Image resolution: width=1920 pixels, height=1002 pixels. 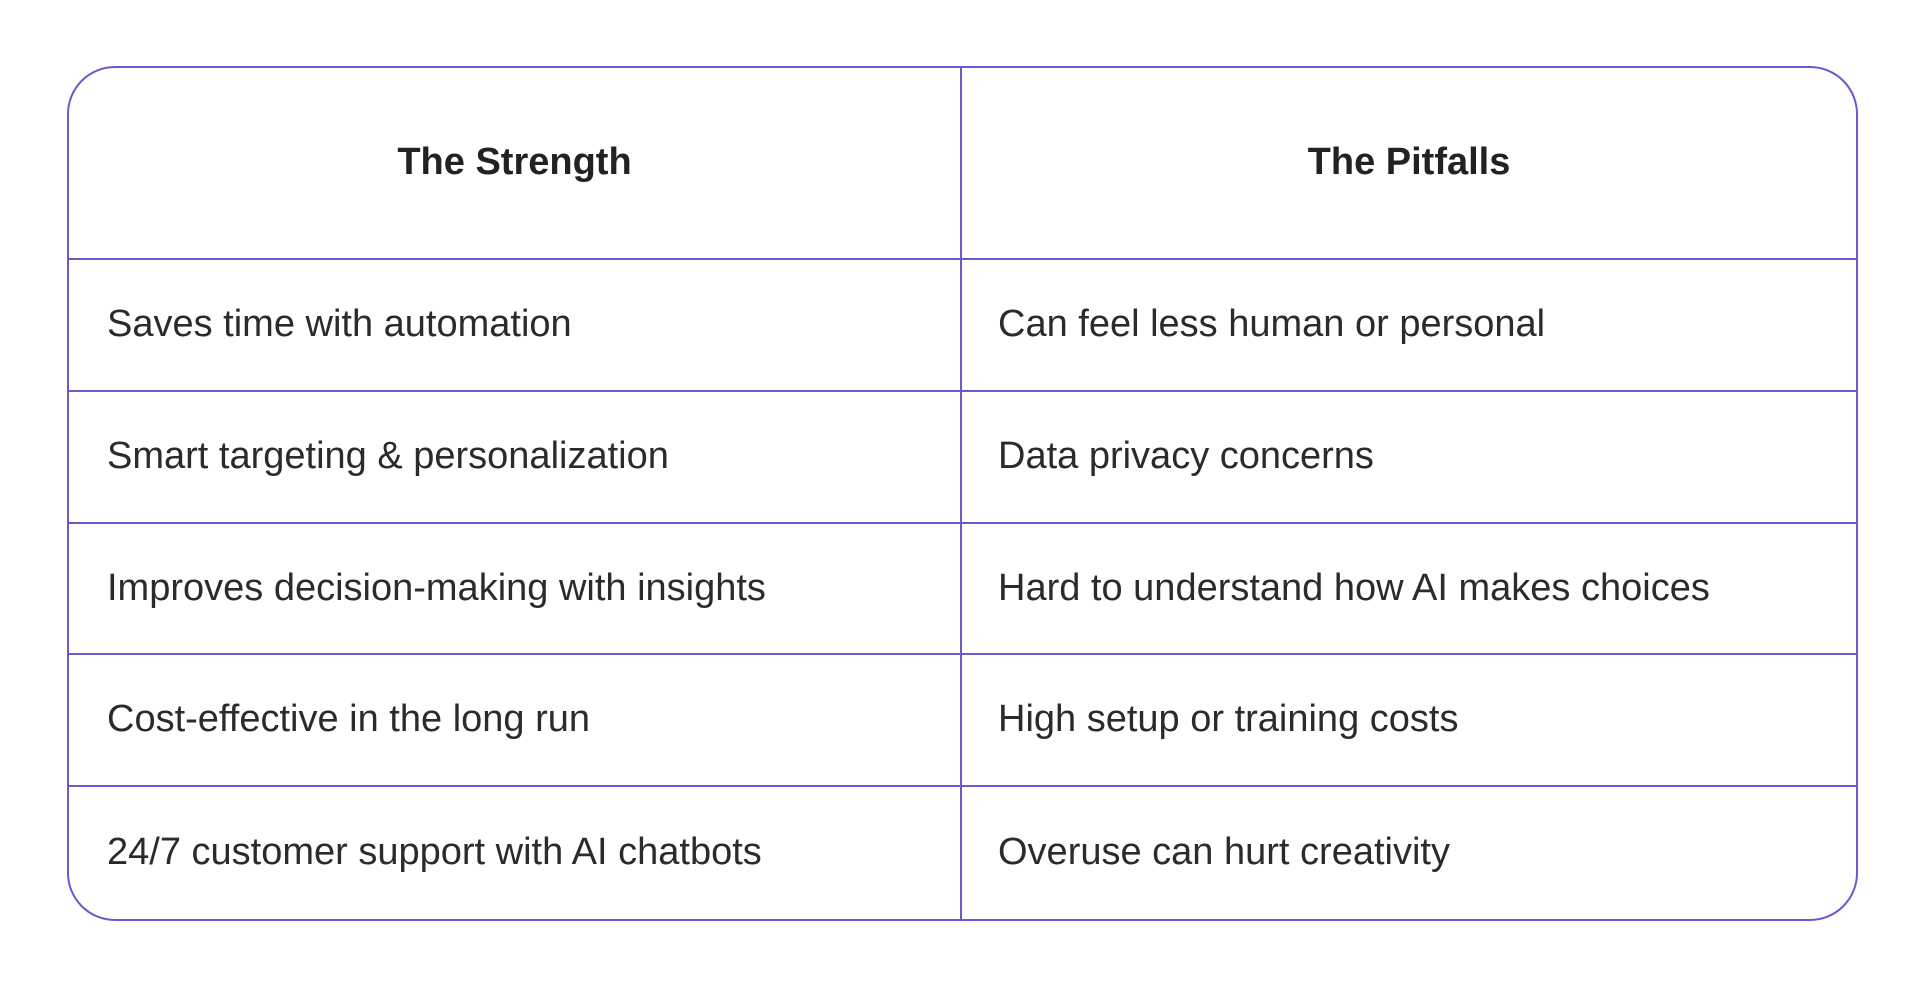 I want to click on pitfall-cell: High setup or training costs, so click(x=1409, y=721).